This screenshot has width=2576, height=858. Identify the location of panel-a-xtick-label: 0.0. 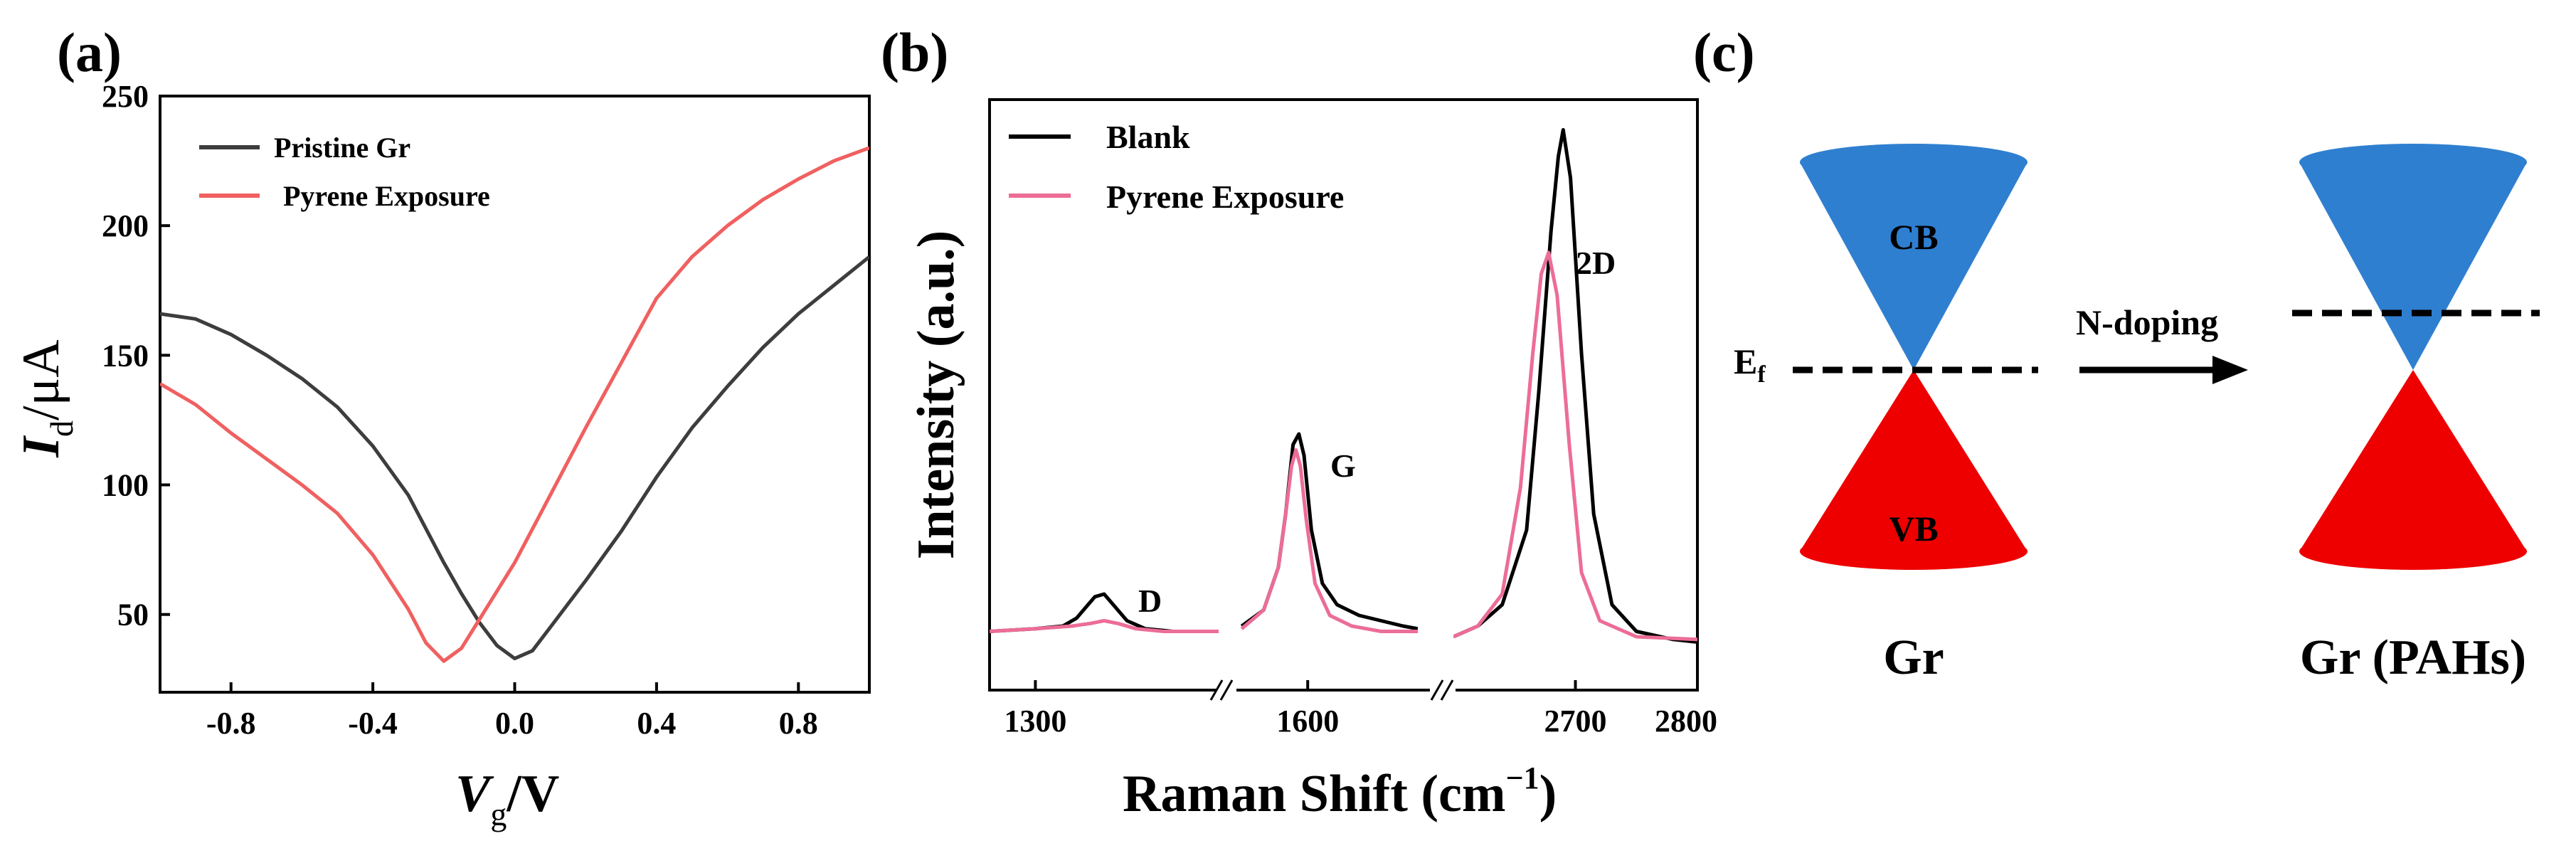
(515, 723).